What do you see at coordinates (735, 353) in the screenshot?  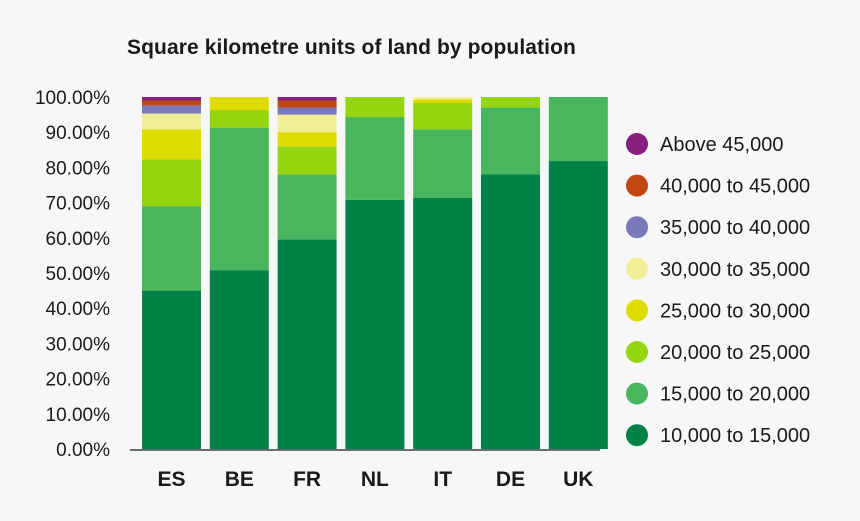 I see `legend-label: 20,000 to 25,000` at bounding box center [735, 353].